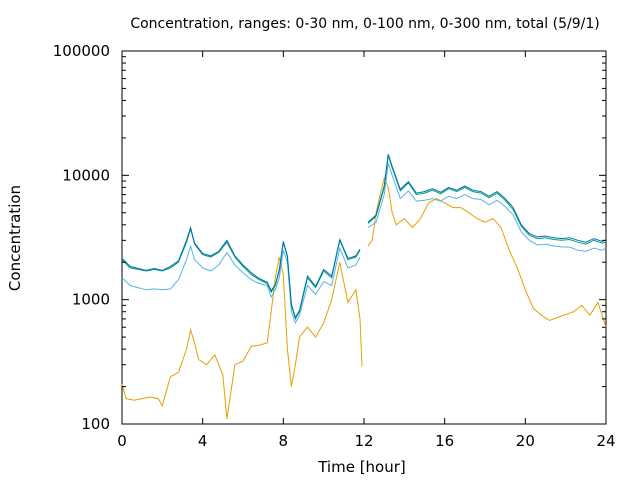 The image size is (640, 480). I want to click on x-tick-label: 0, so click(122, 441).